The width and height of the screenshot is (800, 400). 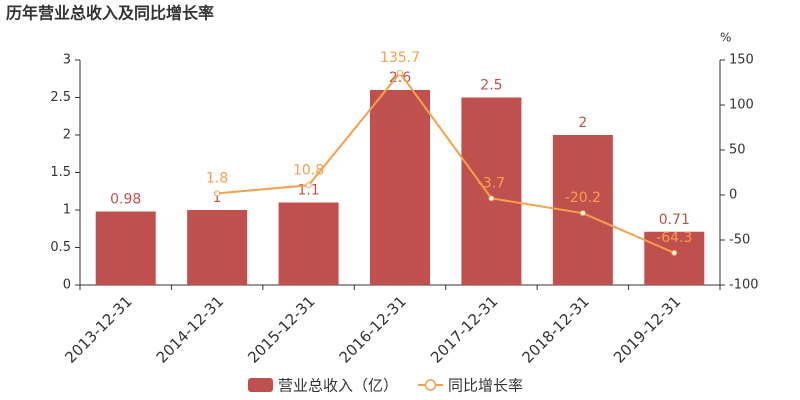 I want to click on y2-tick-label: -100, so click(x=744, y=285).